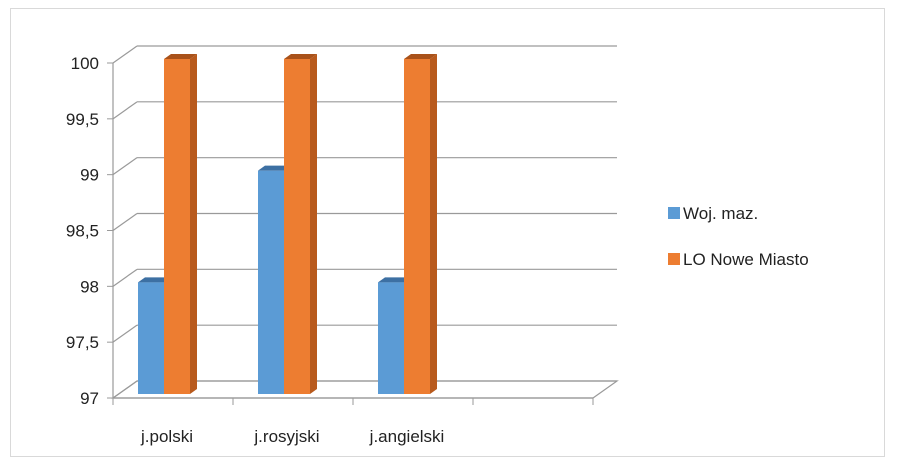  Describe the element at coordinates (738, 236) in the screenshot. I see `legend: Woj. maz. LO Nowe Miasto` at that location.